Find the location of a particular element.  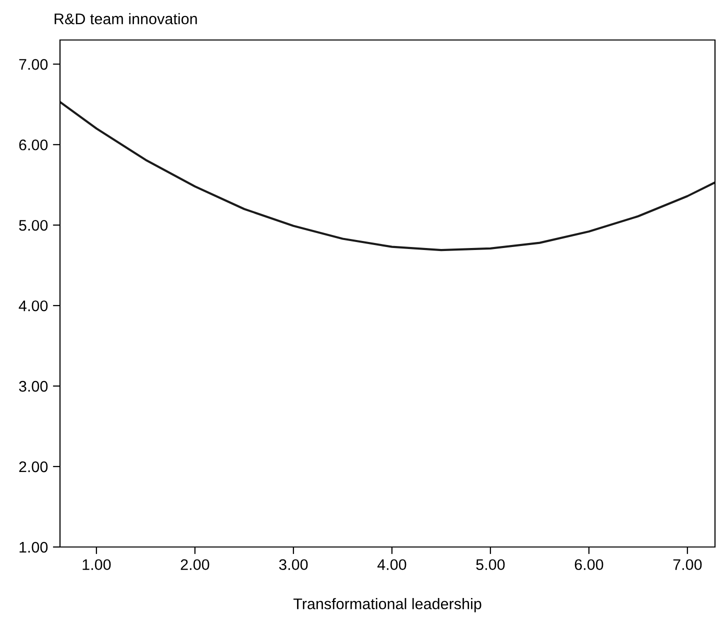

y-tick-label: 2.00 is located at coordinates (33, 466).